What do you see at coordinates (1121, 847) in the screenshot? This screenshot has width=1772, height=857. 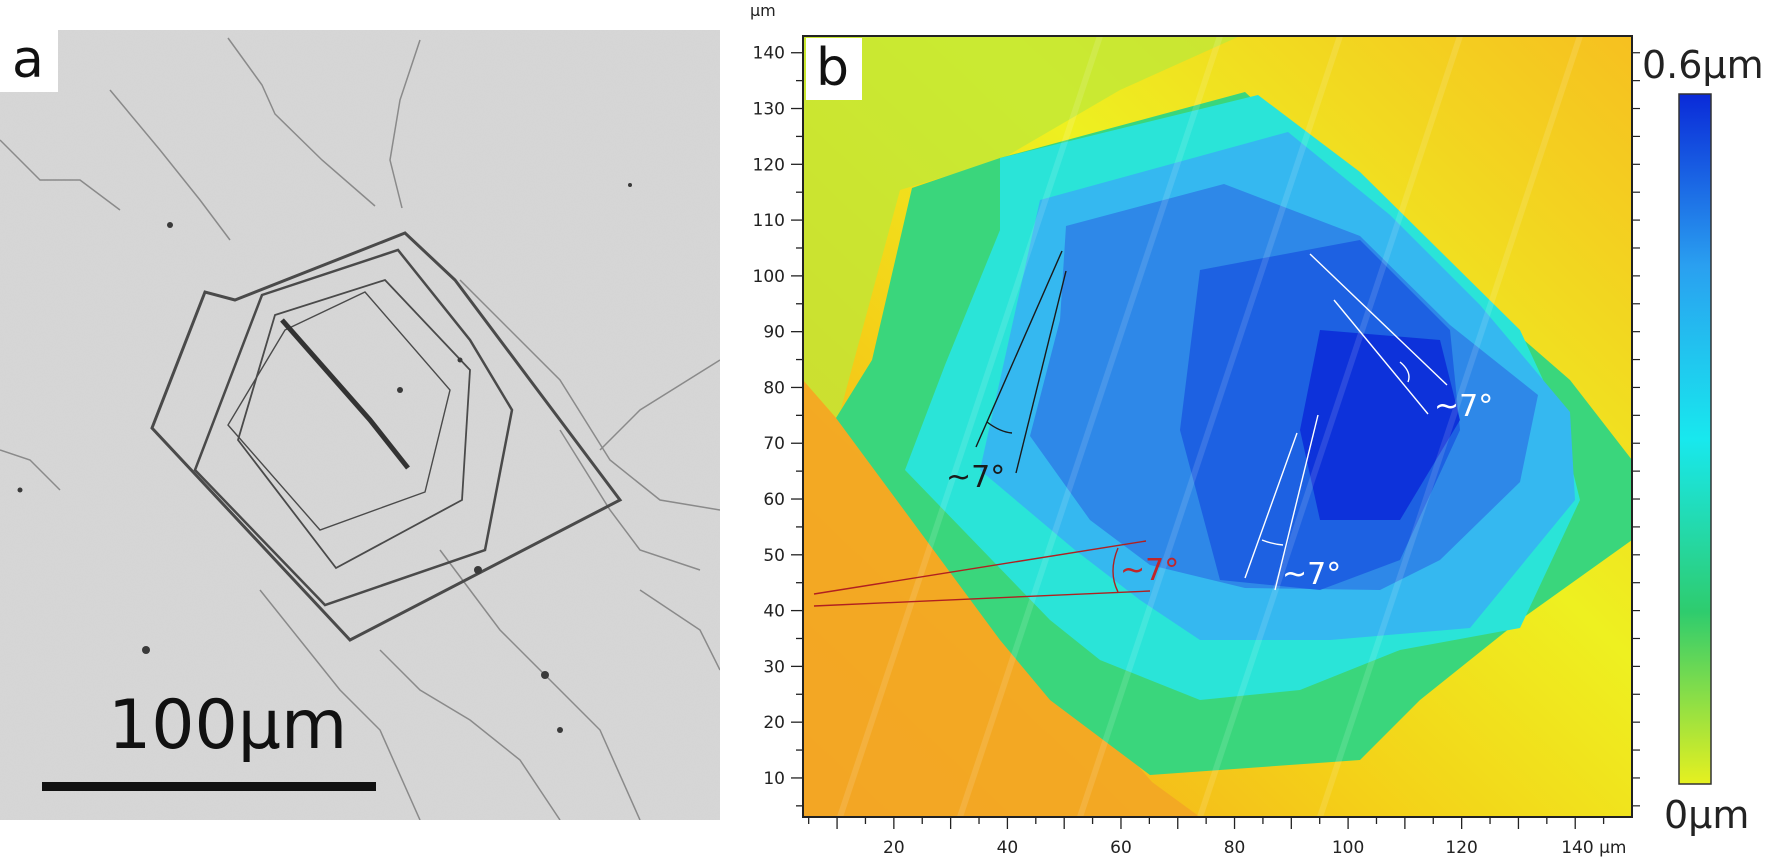 I see `x-tick-label: 60` at bounding box center [1121, 847].